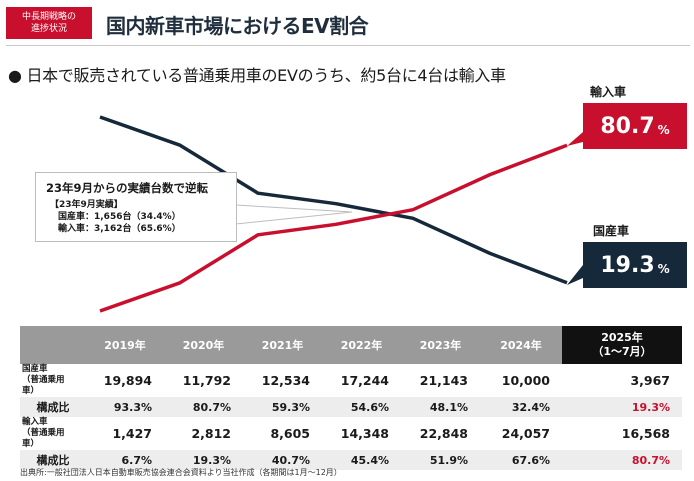  I want to click on title-divider, so click(348, 45).